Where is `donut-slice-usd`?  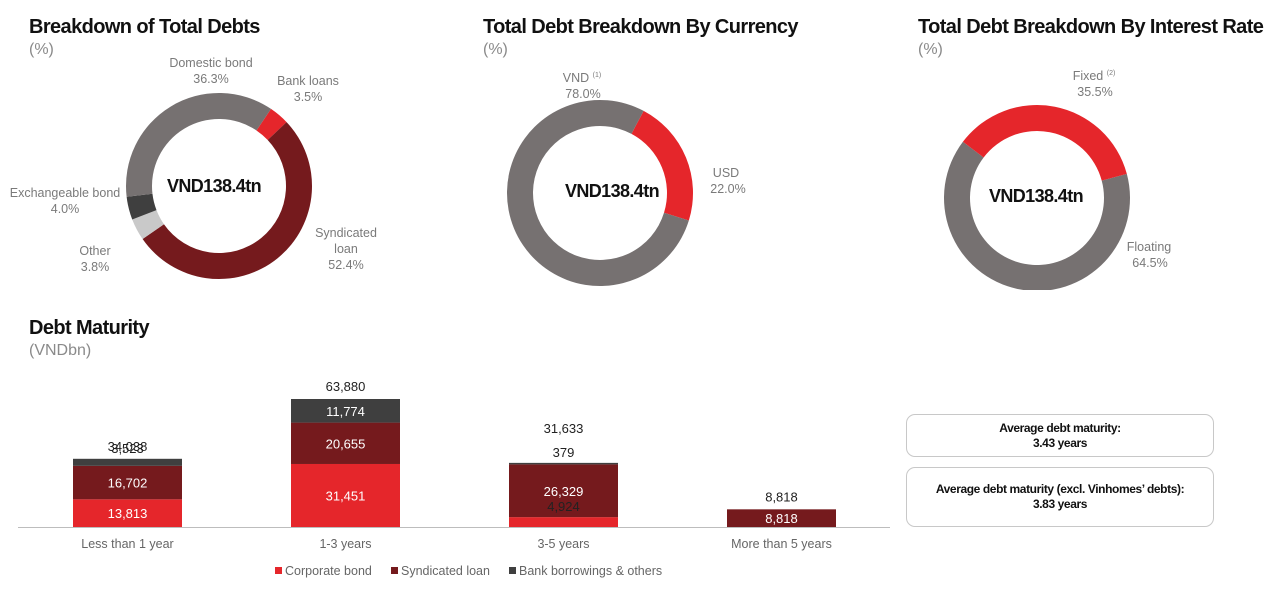
donut-slice-usd is located at coordinates (662, 165).